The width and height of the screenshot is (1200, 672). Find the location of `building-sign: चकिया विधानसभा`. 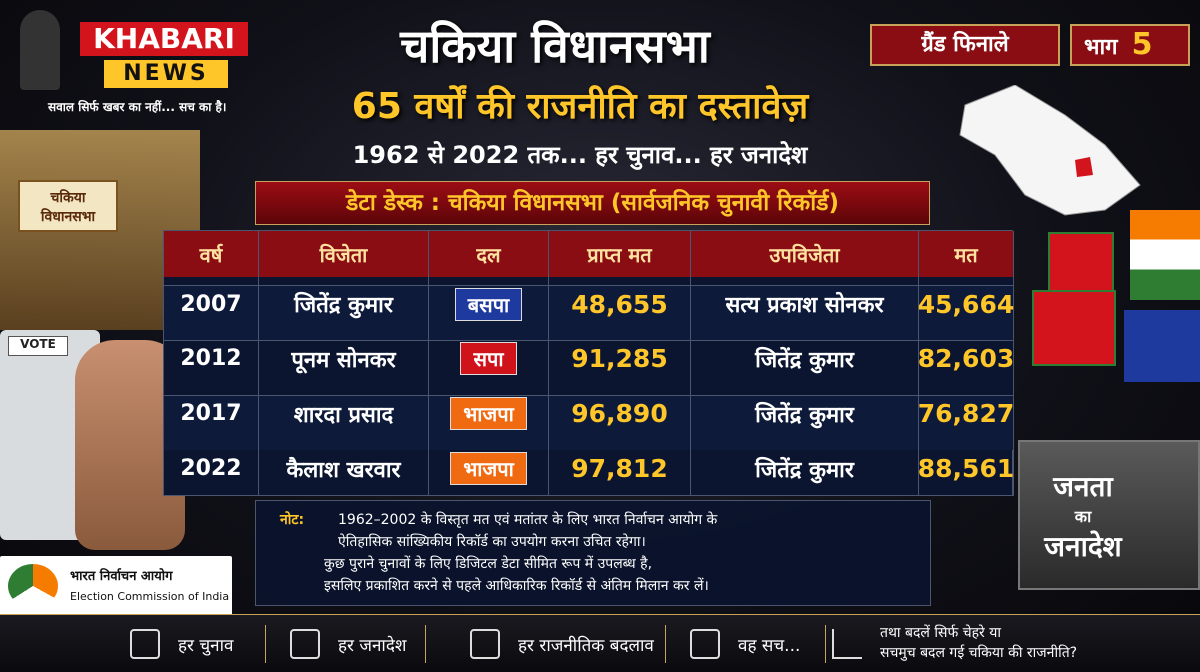

building-sign: चकिया विधानसभा is located at coordinates (68, 206).